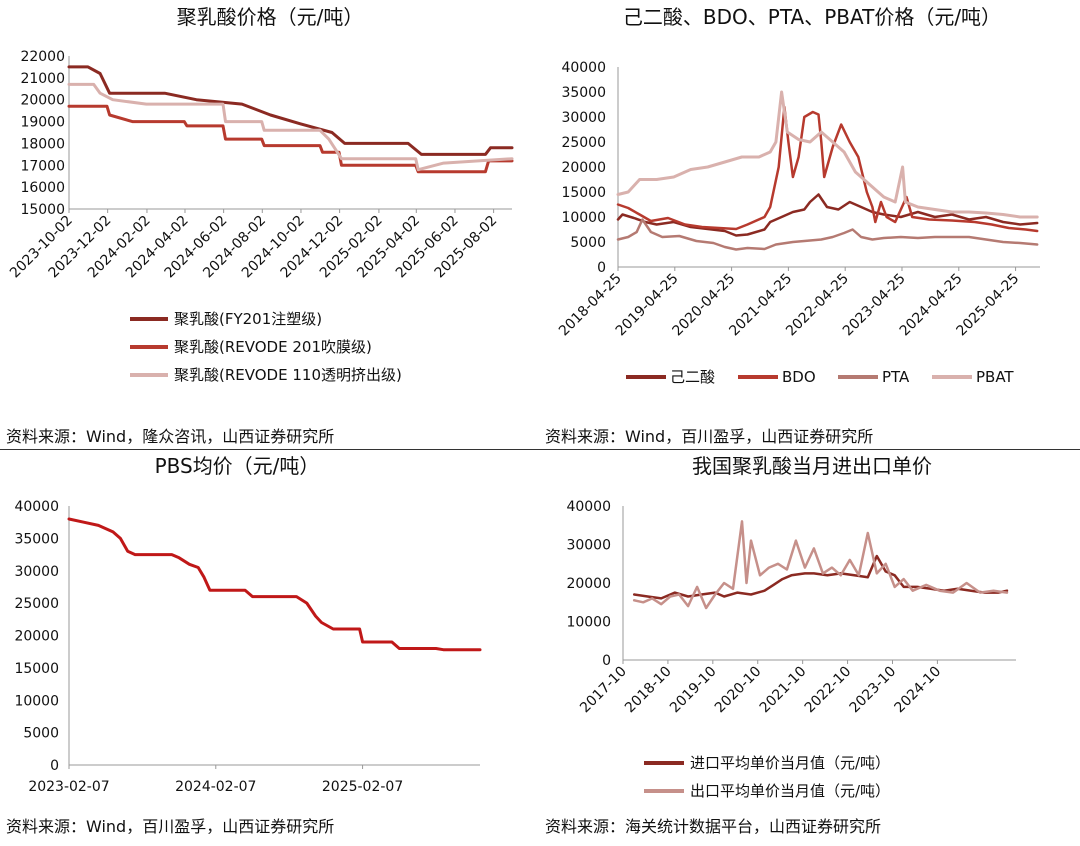 The width and height of the screenshot is (1080, 846). Describe the element at coordinates (237, 466) in the screenshot. I see `chart-title: PBS均价（元/吨）` at that location.